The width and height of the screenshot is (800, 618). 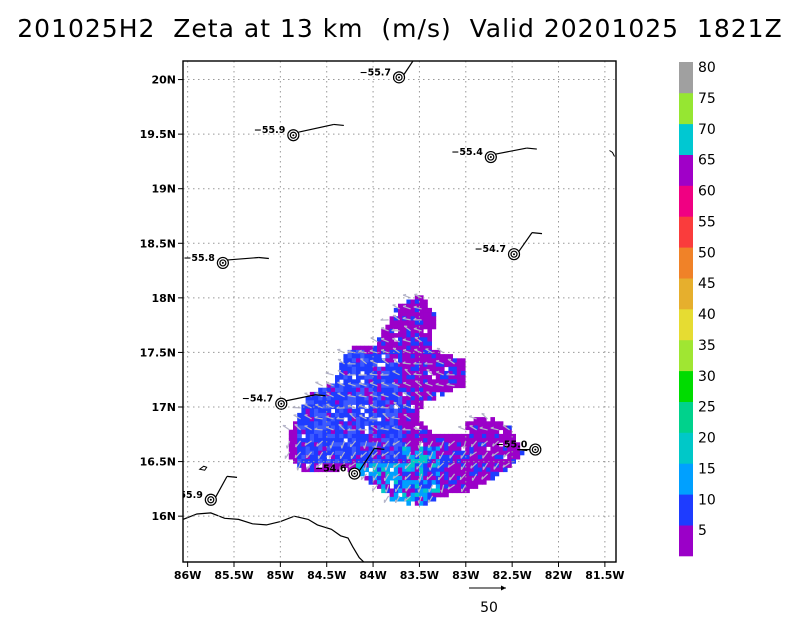 What do you see at coordinates (707, 377) in the screenshot?
I see `colorbar-label: 30` at bounding box center [707, 377].